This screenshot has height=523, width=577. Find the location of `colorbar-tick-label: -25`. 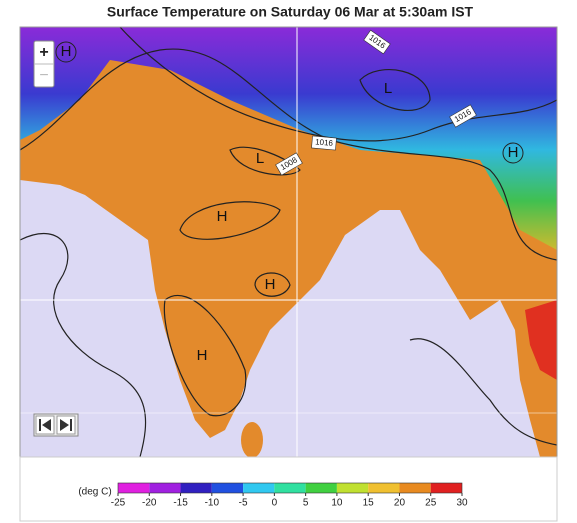

colorbar-tick-label: -25 is located at coordinates (118, 503).